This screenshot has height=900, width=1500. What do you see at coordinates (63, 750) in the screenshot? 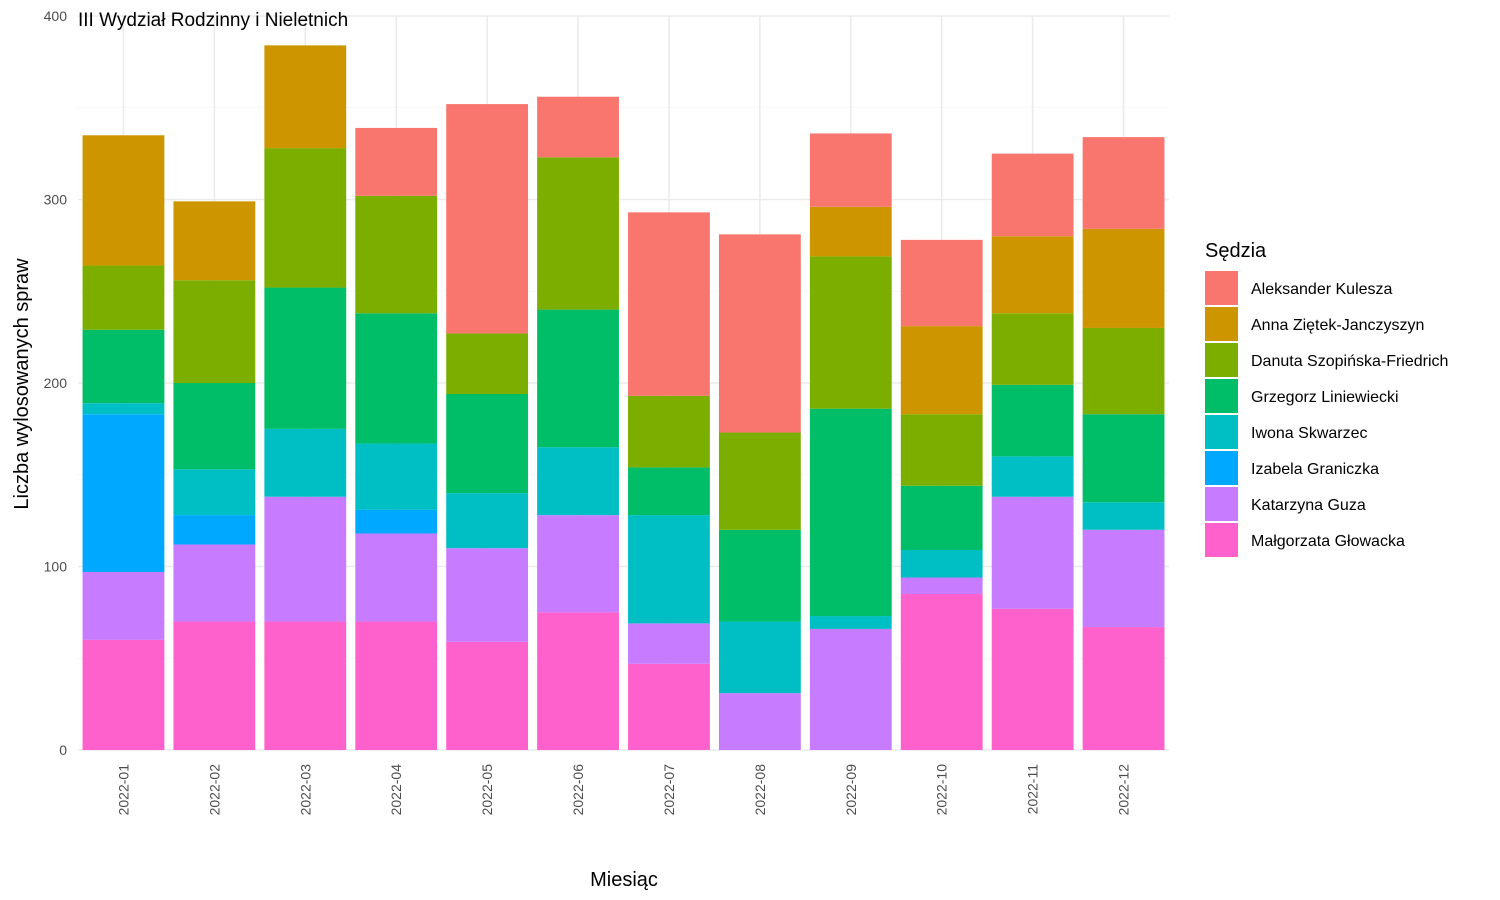
I see `y-tick-label: 0` at bounding box center [63, 750].